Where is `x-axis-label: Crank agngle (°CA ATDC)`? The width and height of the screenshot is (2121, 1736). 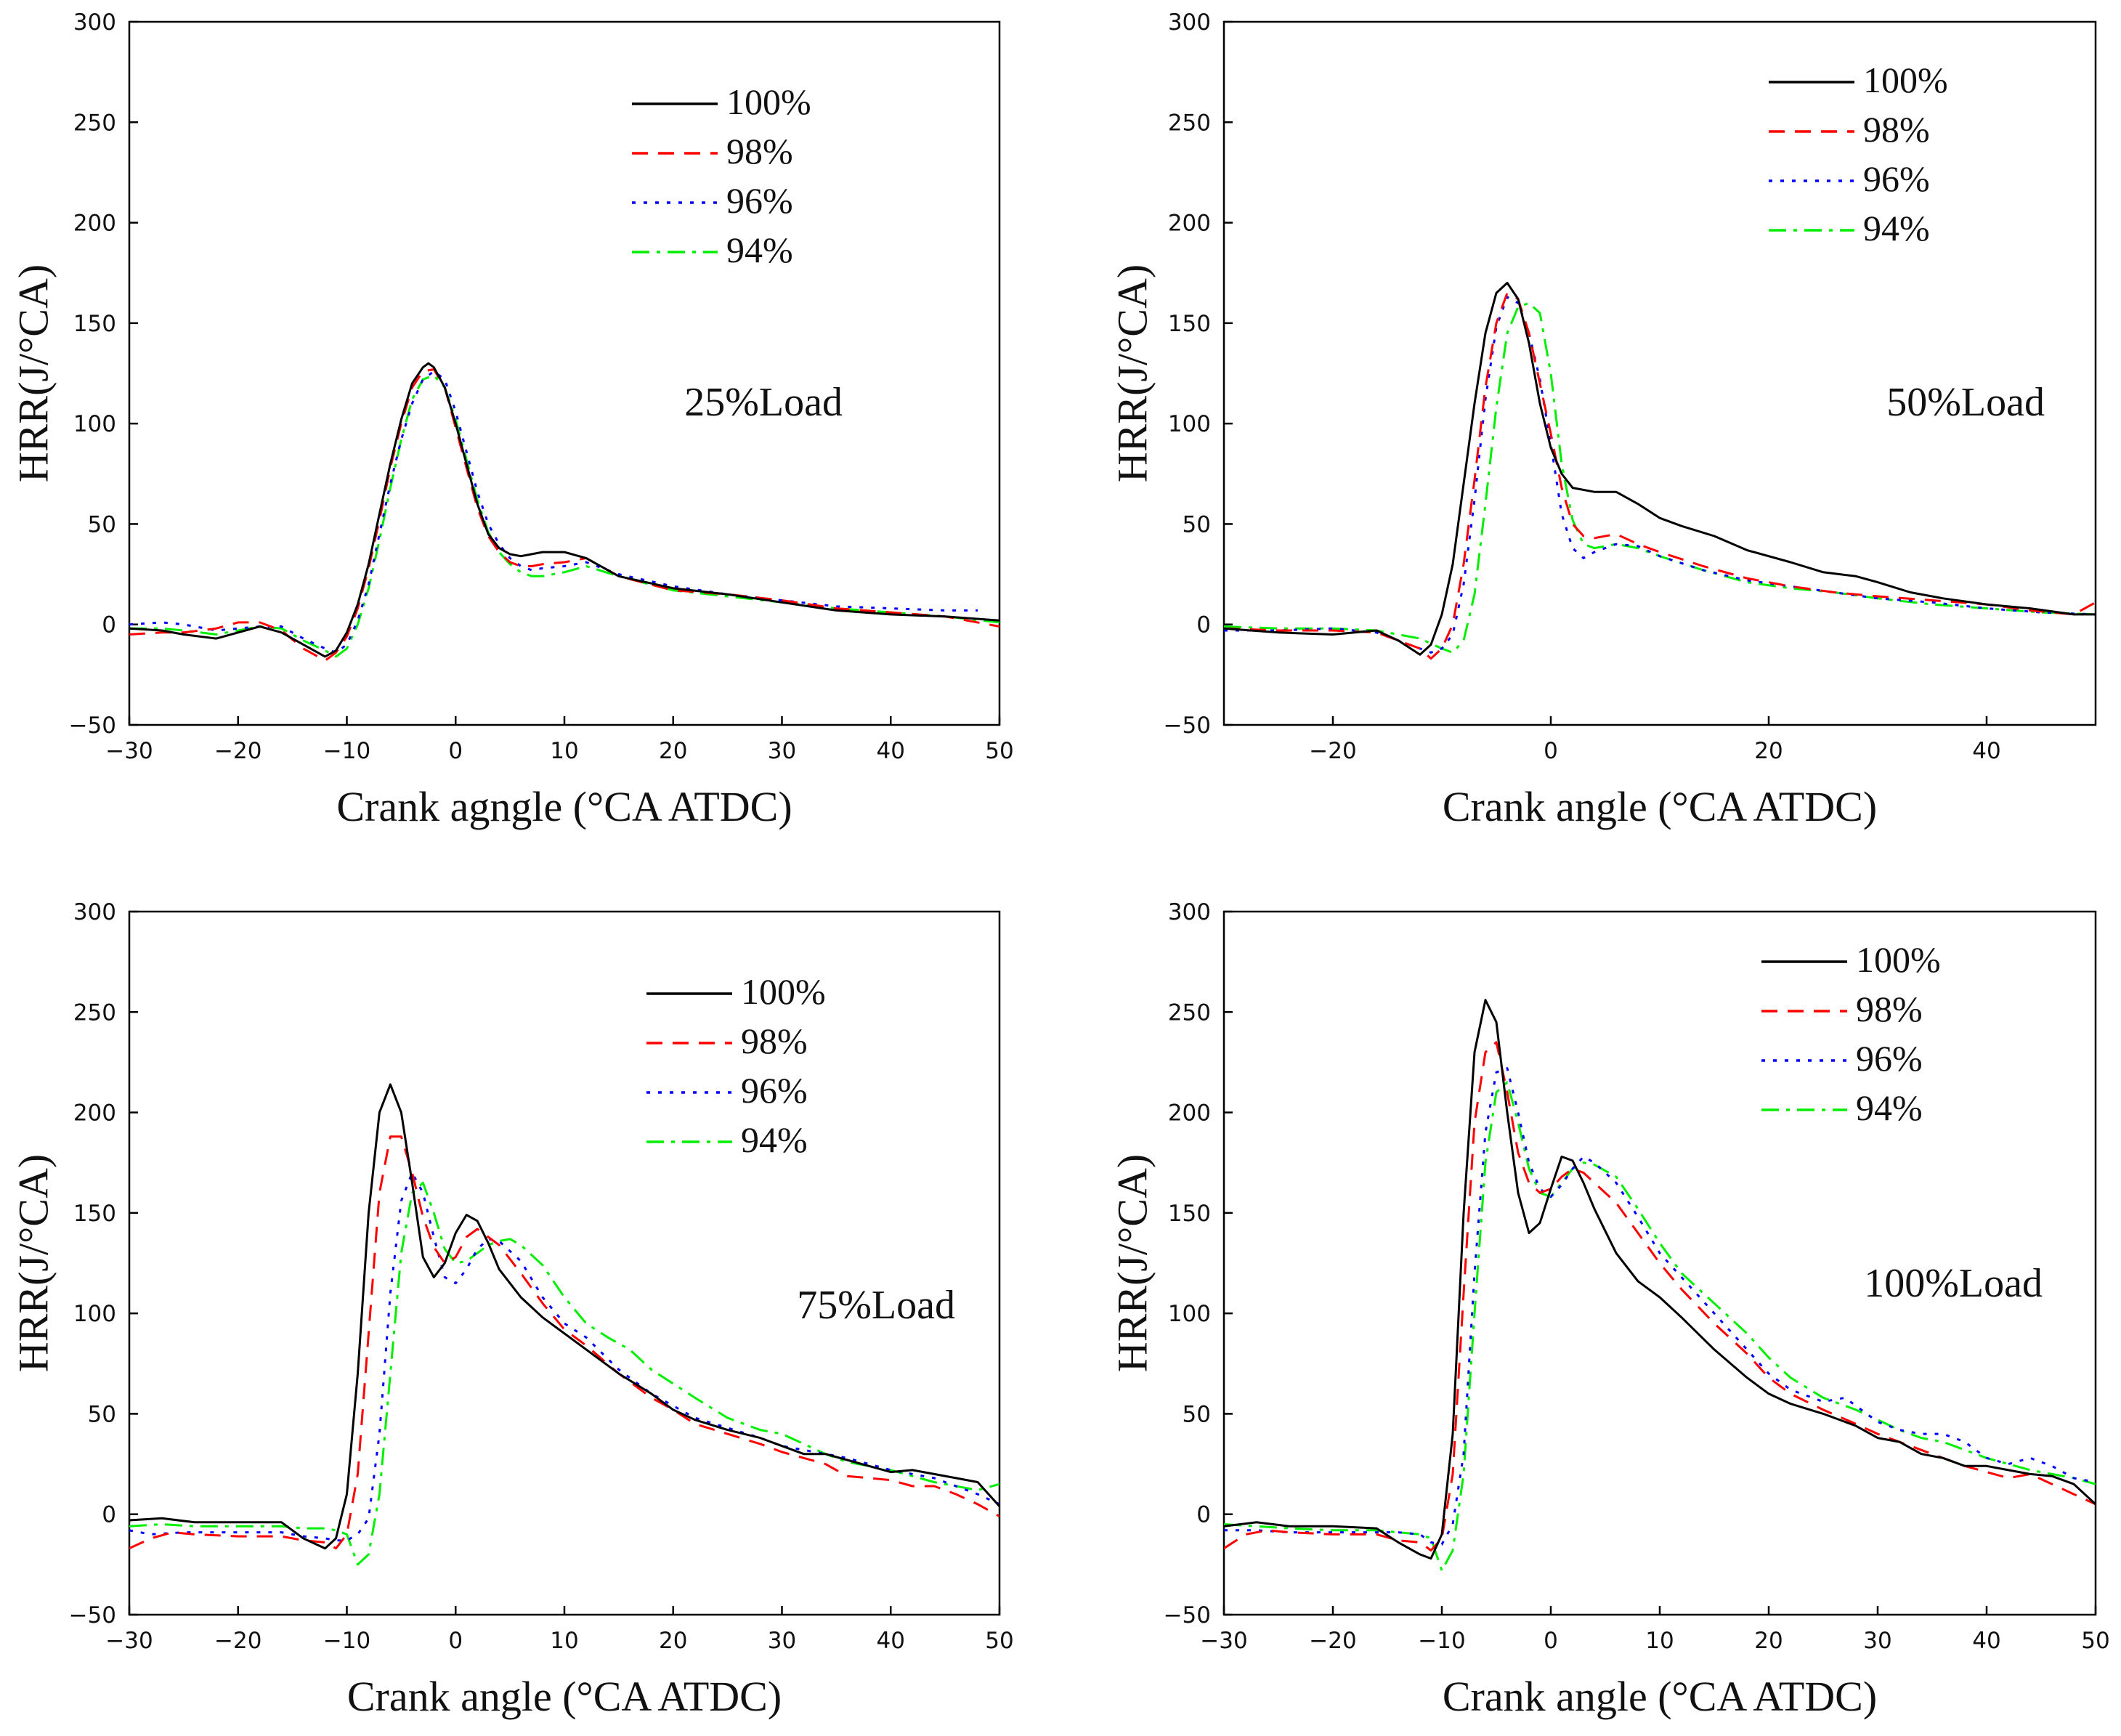
x-axis-label: Crank agngle (°CA ATDC) is located at coordinates (564, 806).